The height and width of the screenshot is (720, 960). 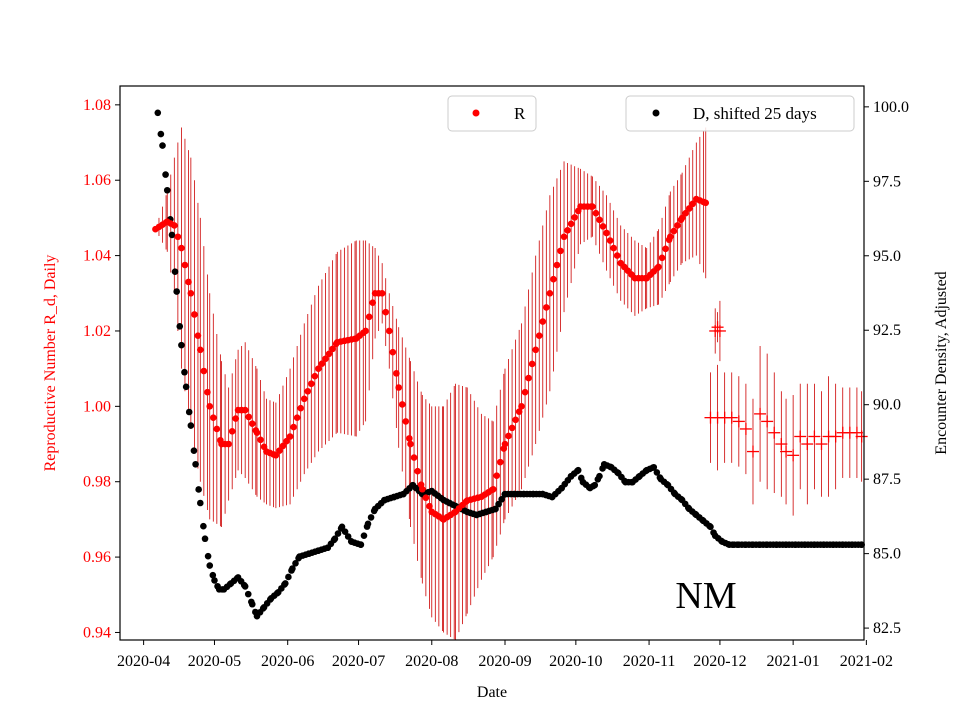 I want to click on y-right-tick-label-1: 85.0, so click(x=887, y=554).